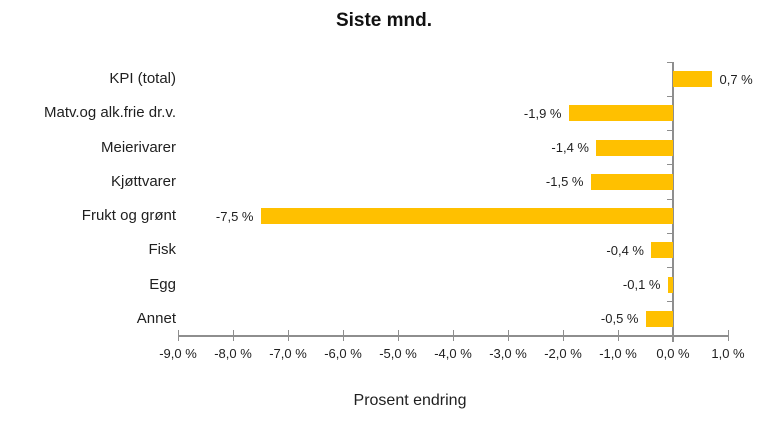 The image size is (768, 427). Describe the element at coordinates (736, 79) in the screenshot. I see `bar-value-label: 0,7 %` at that location.